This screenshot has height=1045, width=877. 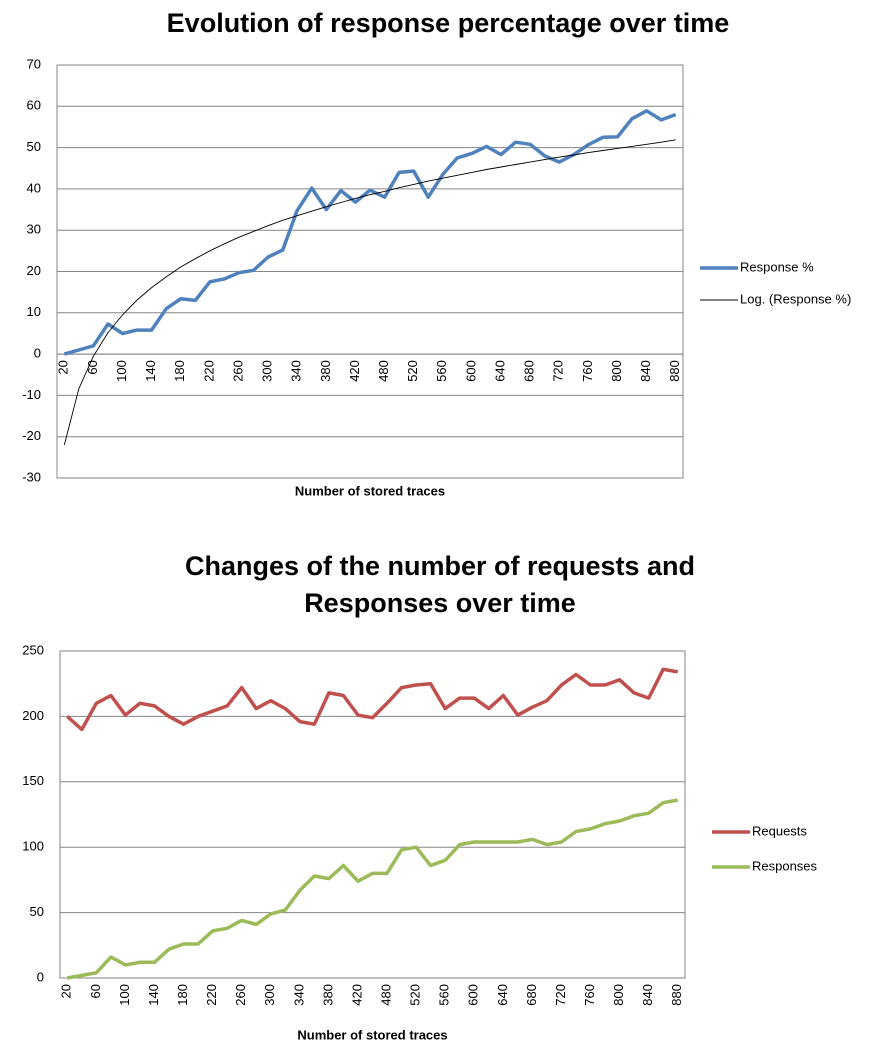 What do you see at coordinates (785, 865) in the screenshot?
I see `legend-label: Responses` at bounding box center [785, 865].